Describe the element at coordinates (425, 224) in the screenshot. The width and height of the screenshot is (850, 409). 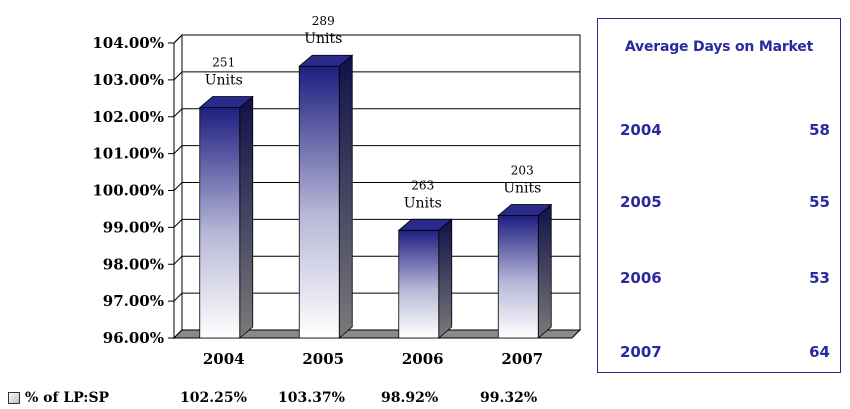
I see `bar-top-2006` at that location.